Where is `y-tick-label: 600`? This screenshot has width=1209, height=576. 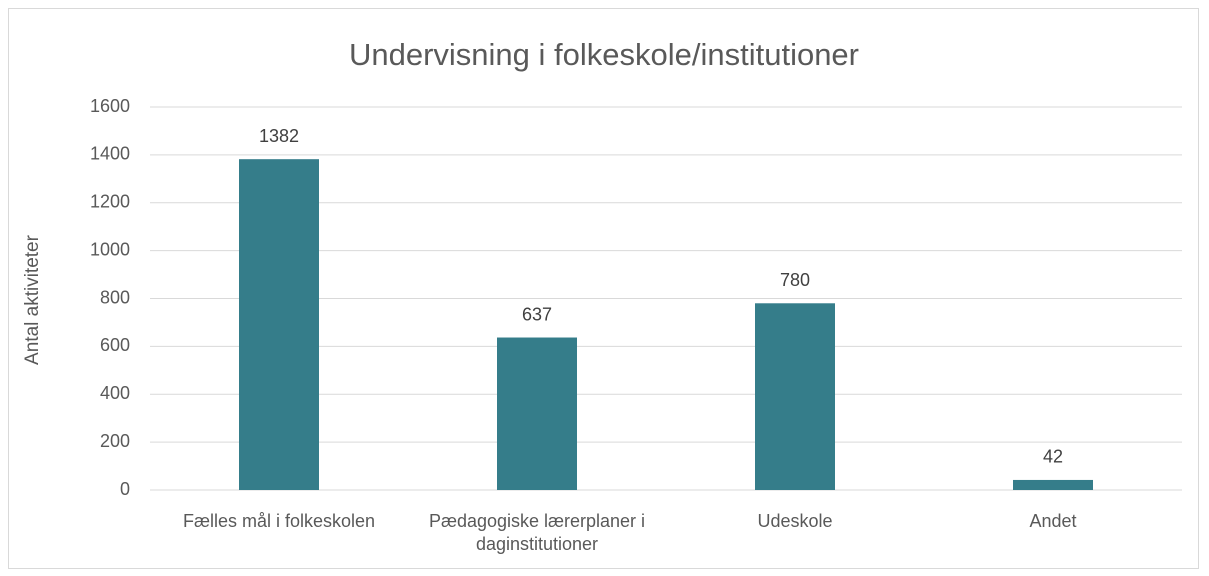
y-tick-label: 600 is located at coordinates (115, 345).